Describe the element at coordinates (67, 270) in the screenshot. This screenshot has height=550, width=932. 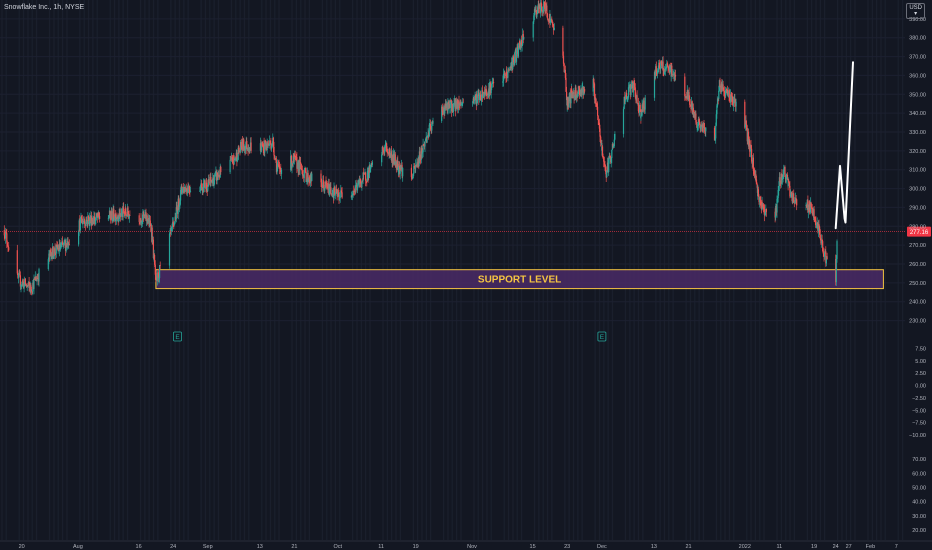
I see `session-band` at that location.